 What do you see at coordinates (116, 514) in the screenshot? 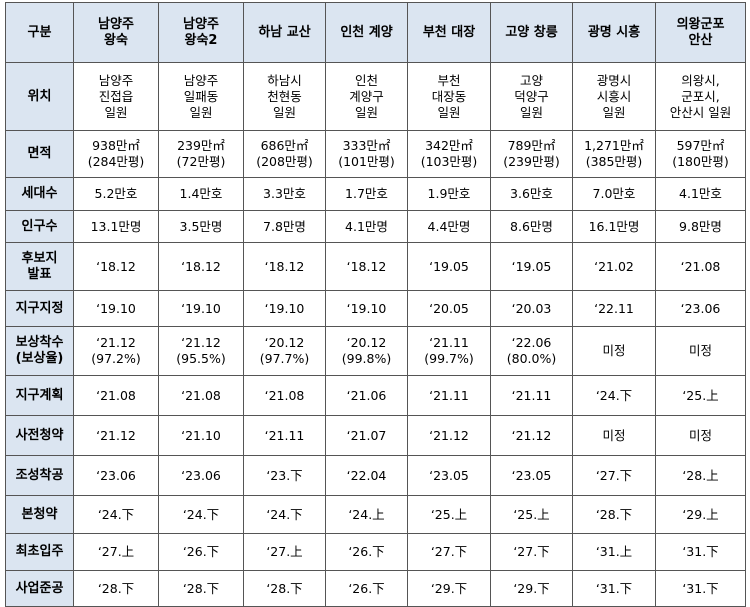
I see `cell-line: ‘24.下` at bounding box center [116, 514].